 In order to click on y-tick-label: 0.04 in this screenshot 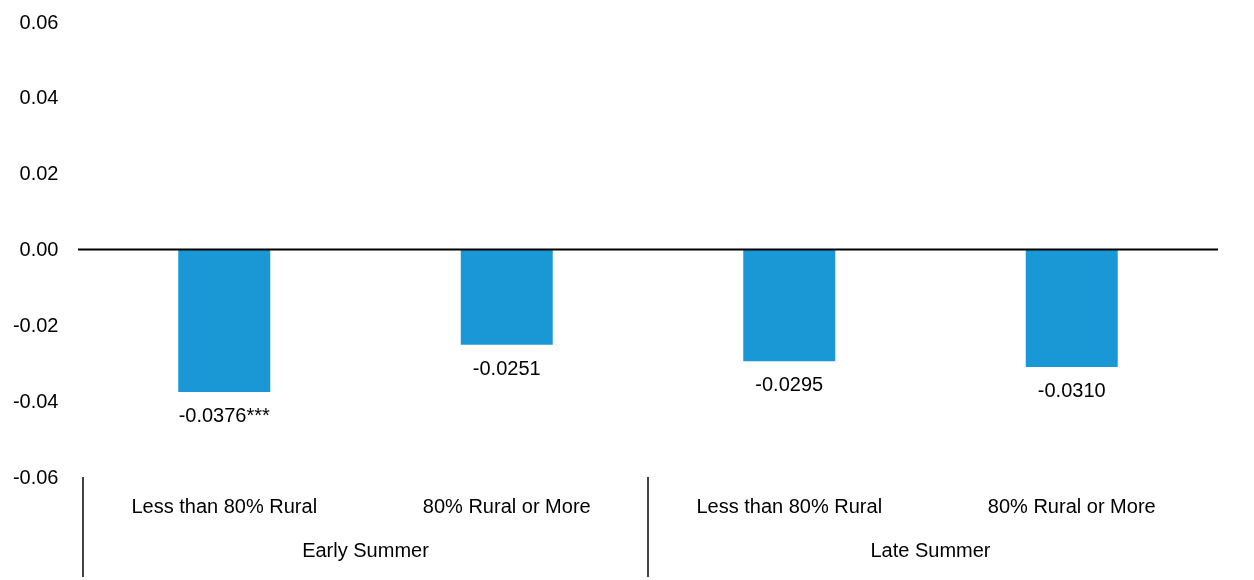, I will do `click(39, 97)`.